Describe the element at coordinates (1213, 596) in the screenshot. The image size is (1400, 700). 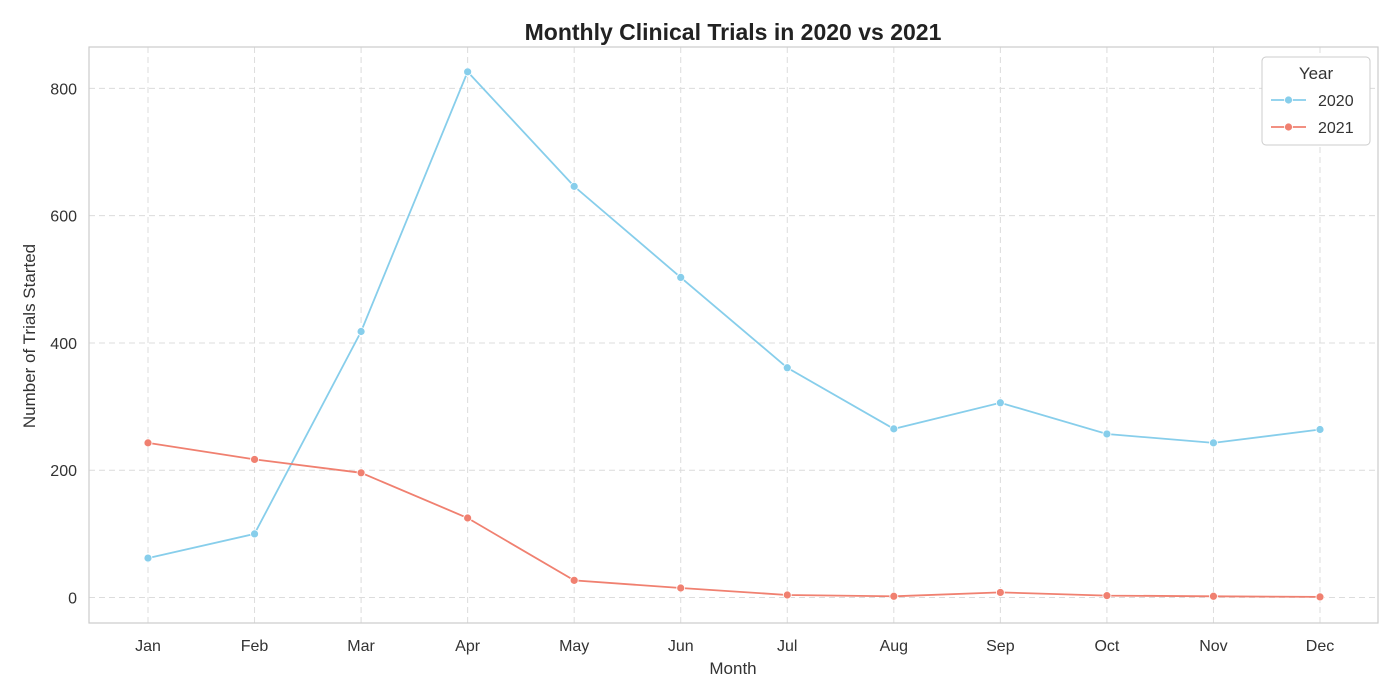
I see `data-point-2021-nov` at that location.